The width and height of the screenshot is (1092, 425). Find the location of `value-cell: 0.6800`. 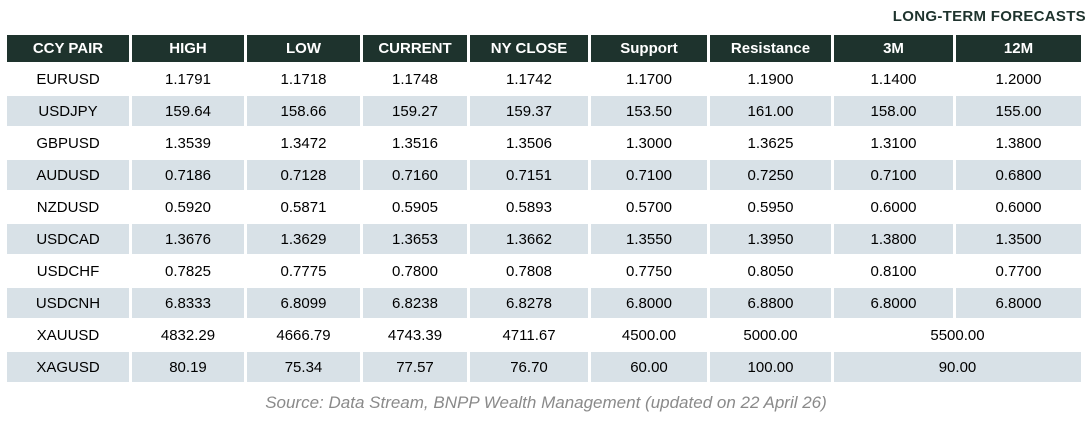

value-cell: 0.6800 is located at coordinates (1018, 175).